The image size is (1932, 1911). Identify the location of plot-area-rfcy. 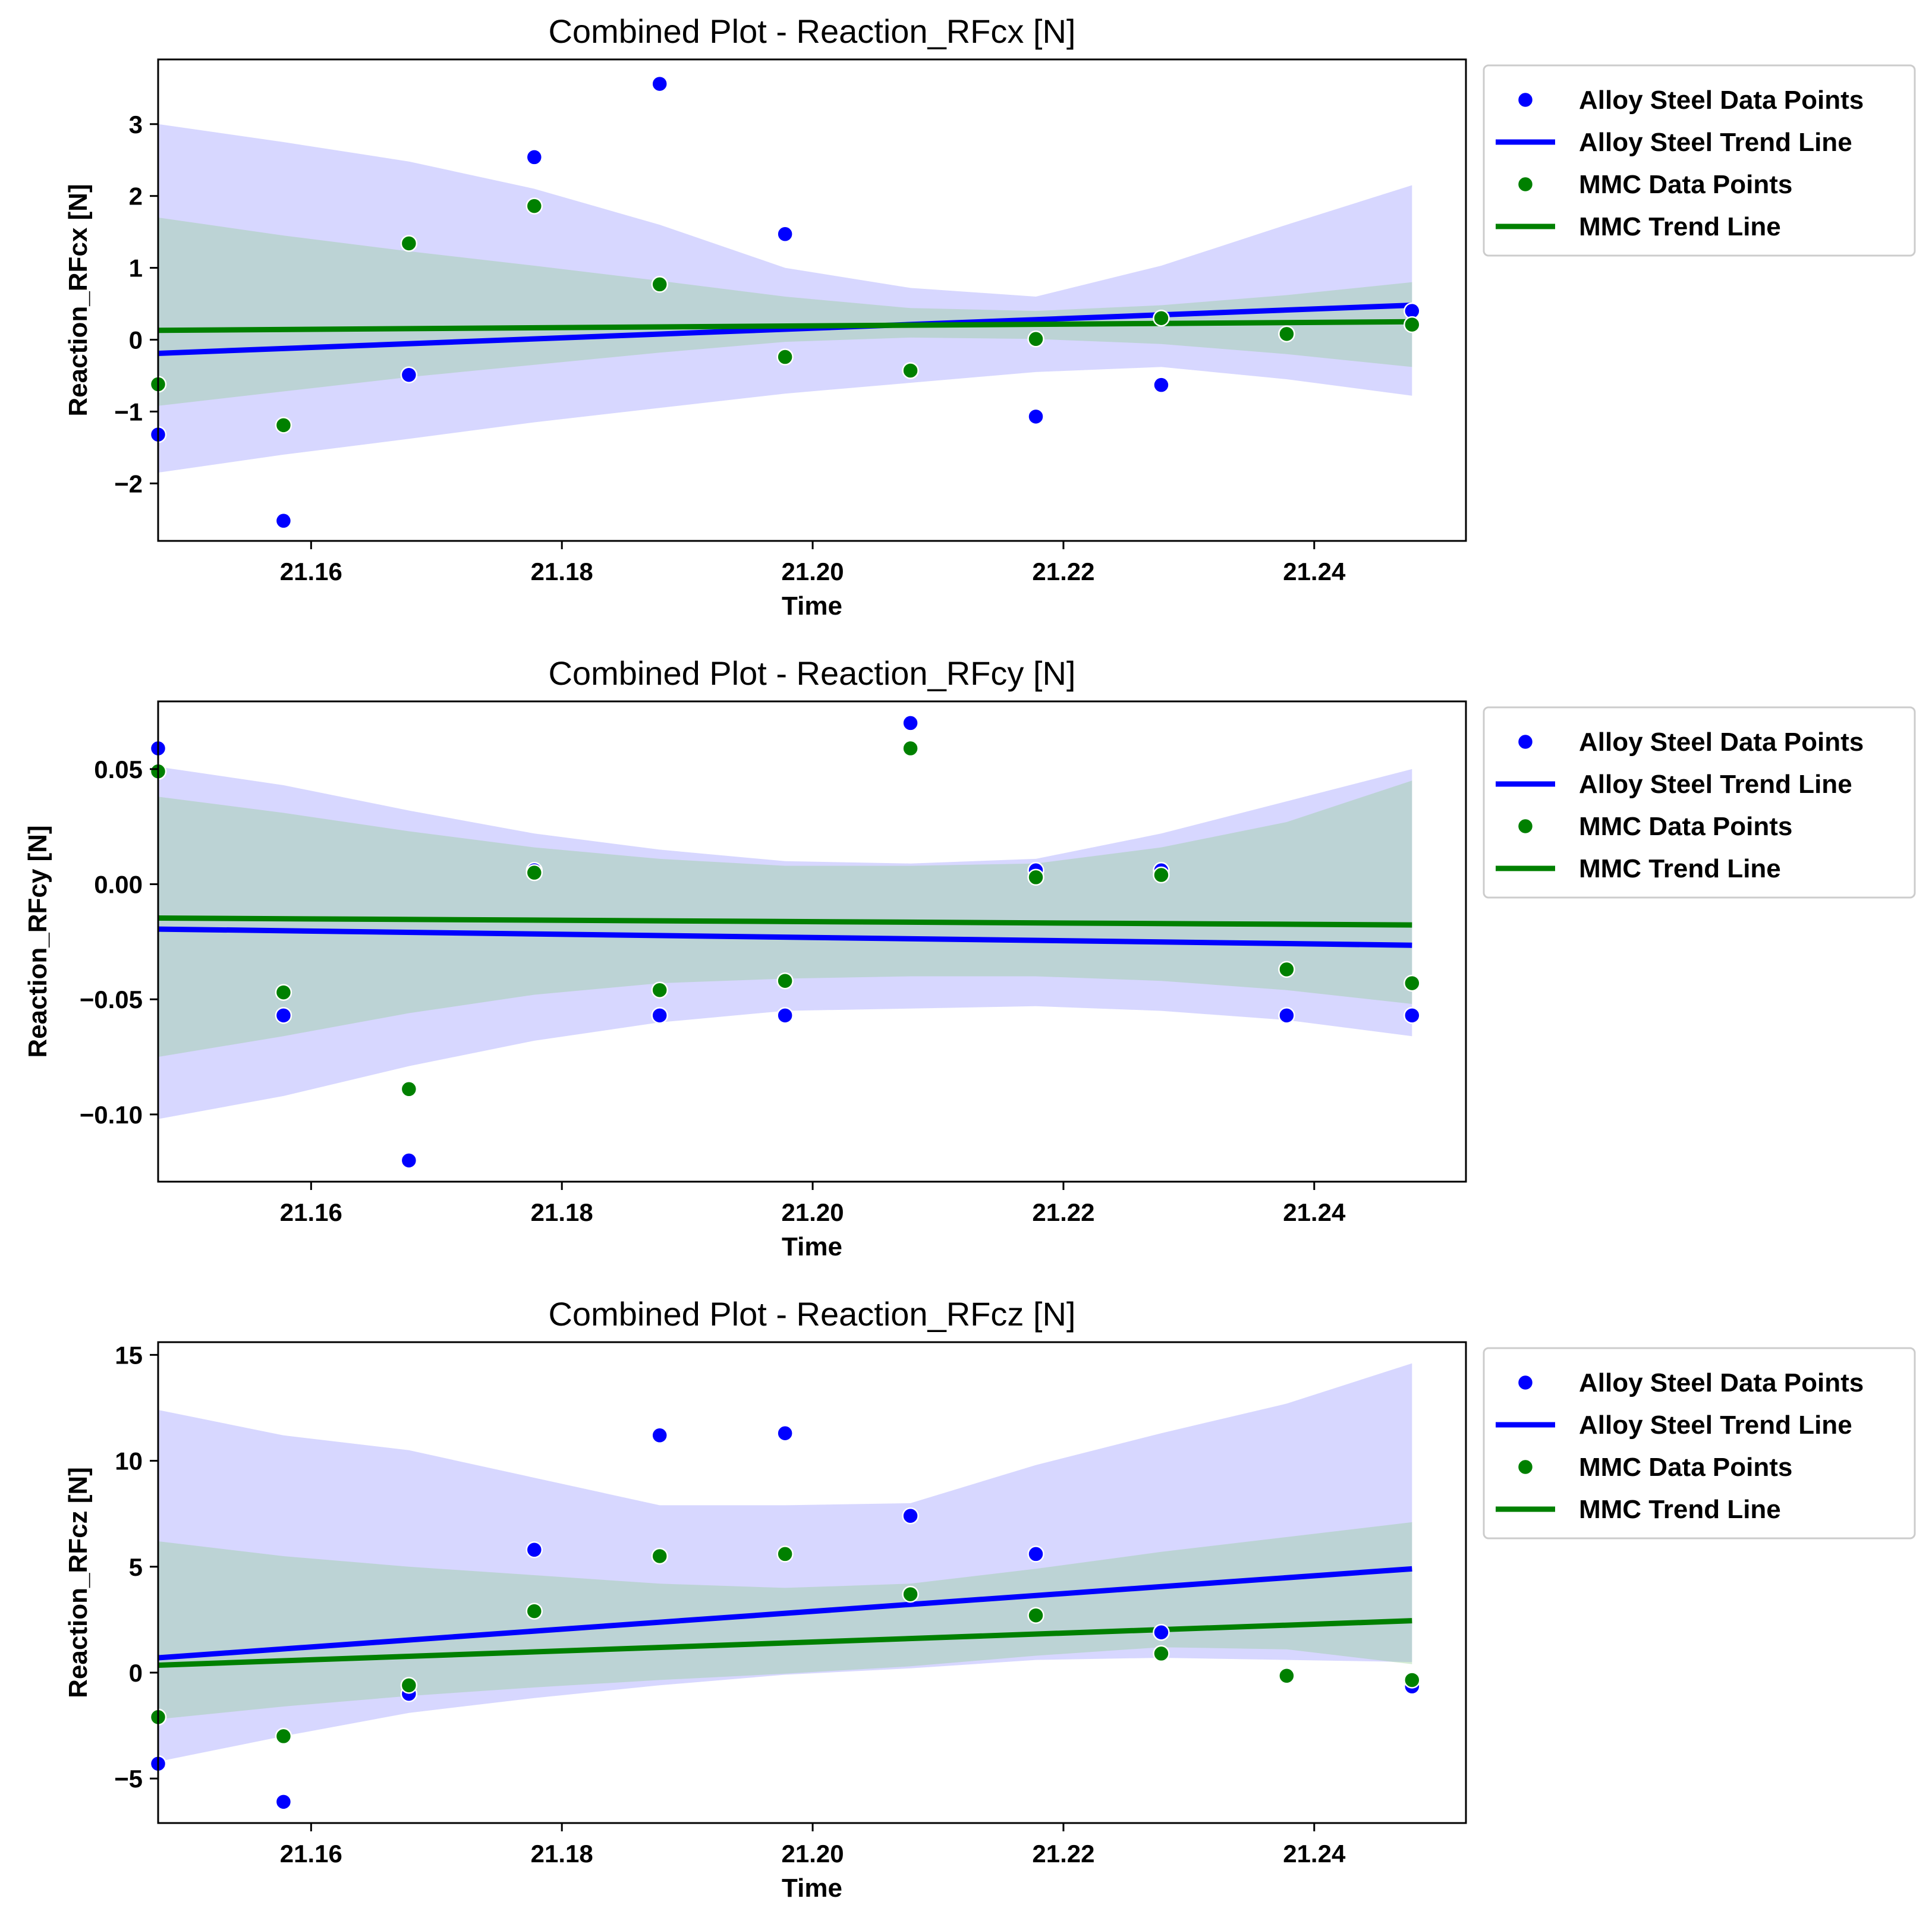
(785, 943).